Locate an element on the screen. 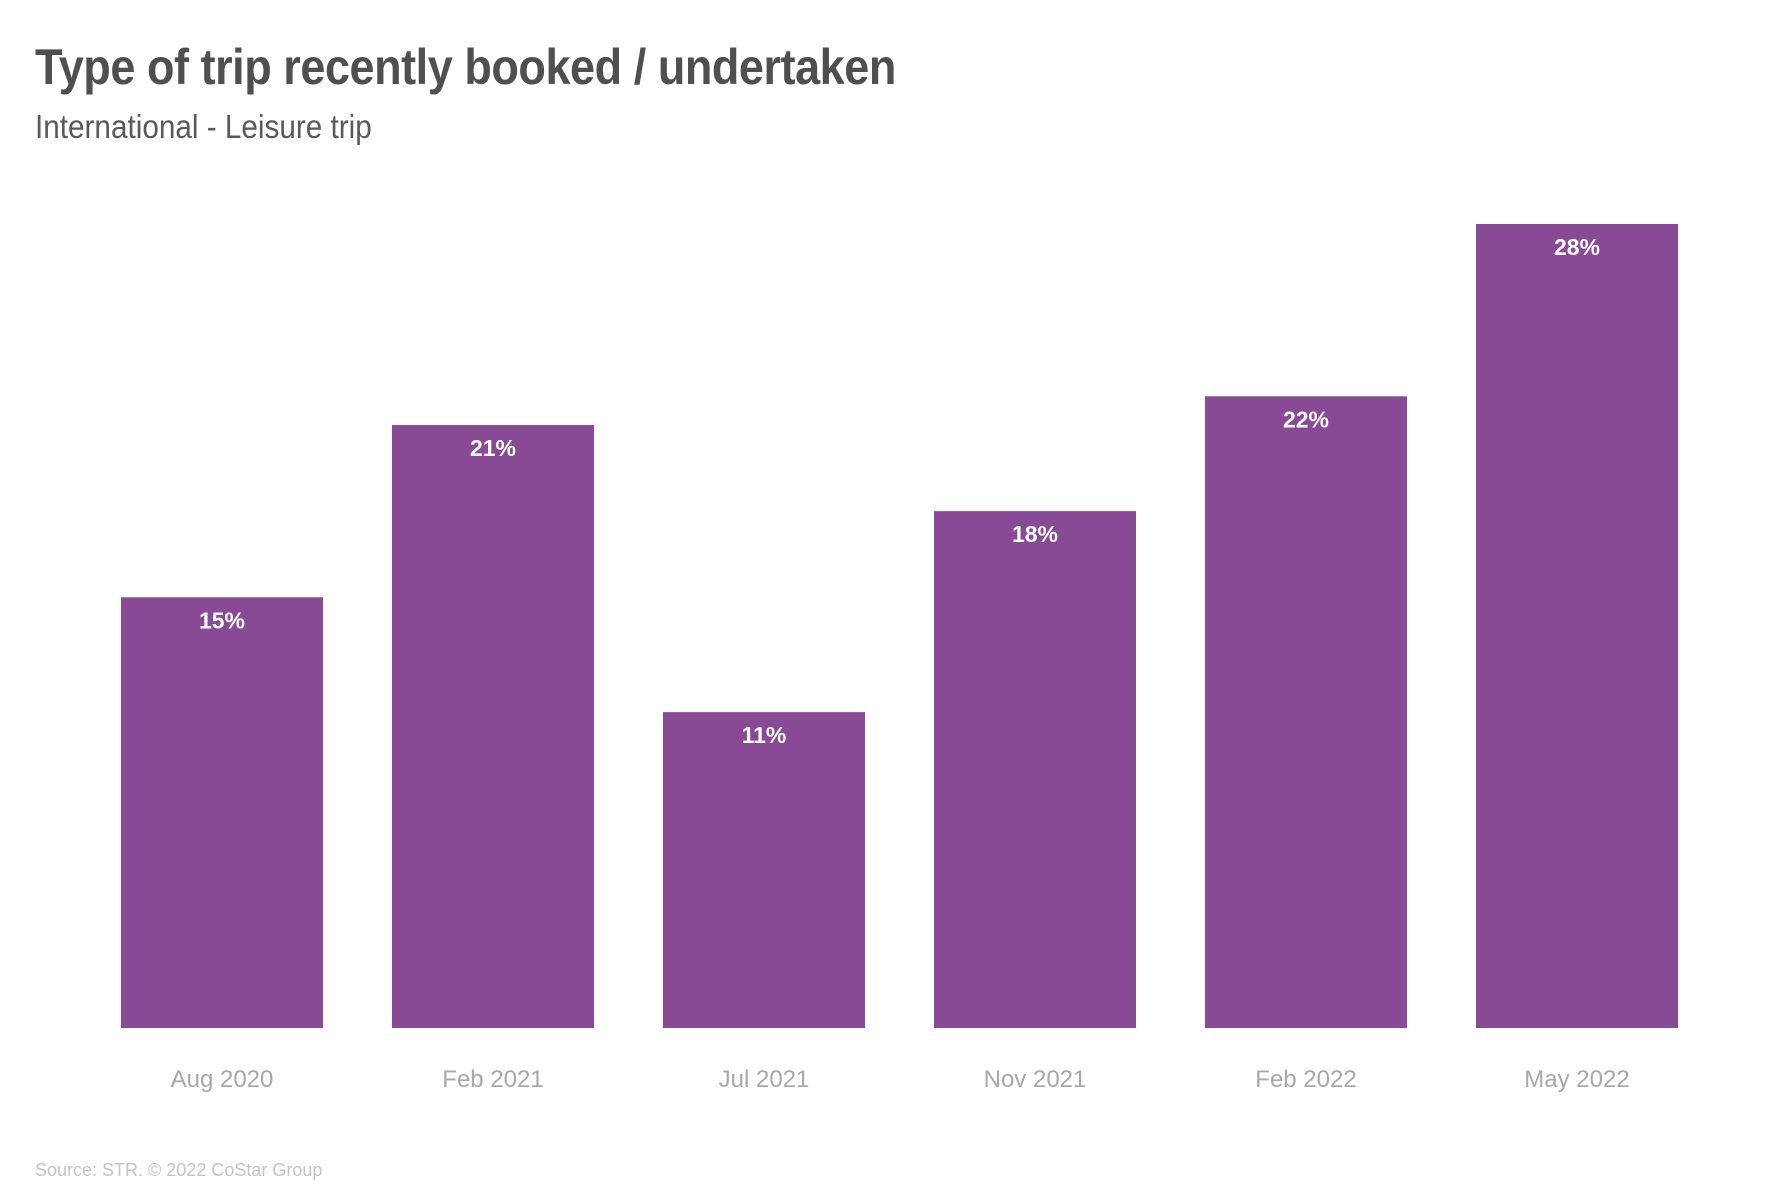 The image size is (1787, 1199). x-tick-label: Aug 2020 is located at coordinates (222, 1079).